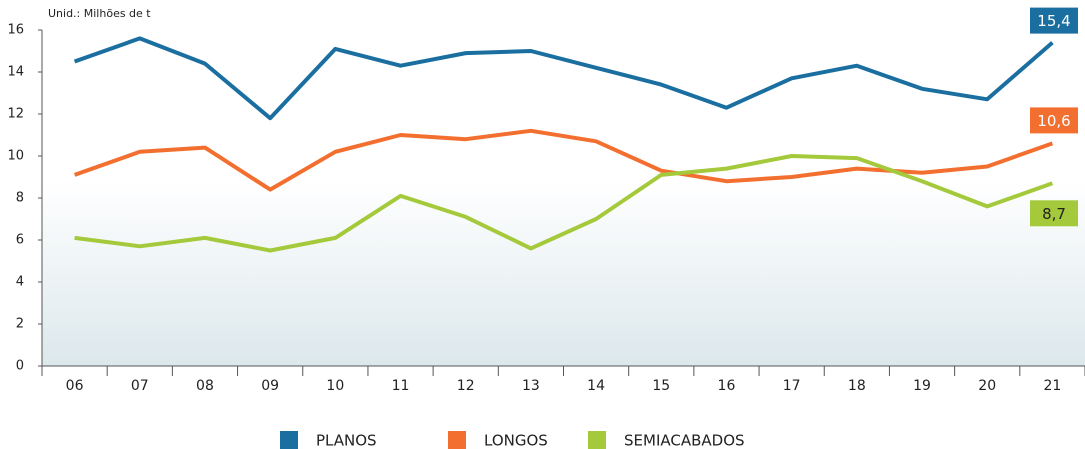  What do you see at coordinates (857, 386) in the screenshot?
I see `x-tick-label: 18` at bounding box center [857, 386].